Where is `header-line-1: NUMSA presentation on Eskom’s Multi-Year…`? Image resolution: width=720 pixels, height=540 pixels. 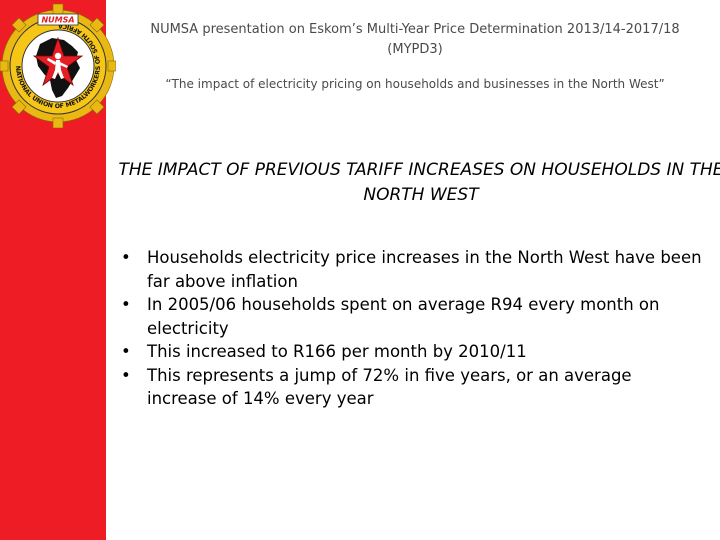 header-line-1: NUMSA presentation on Eskom’s Multi-Year… is located at coordinates (415, 29).